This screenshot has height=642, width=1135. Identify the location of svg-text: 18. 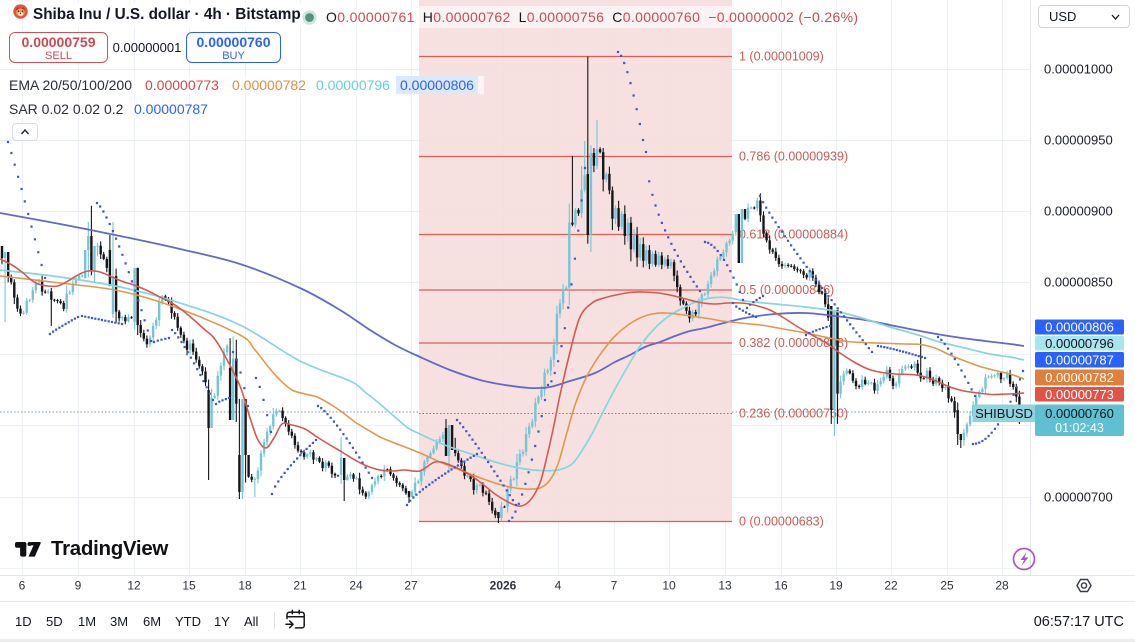
(245, 586).